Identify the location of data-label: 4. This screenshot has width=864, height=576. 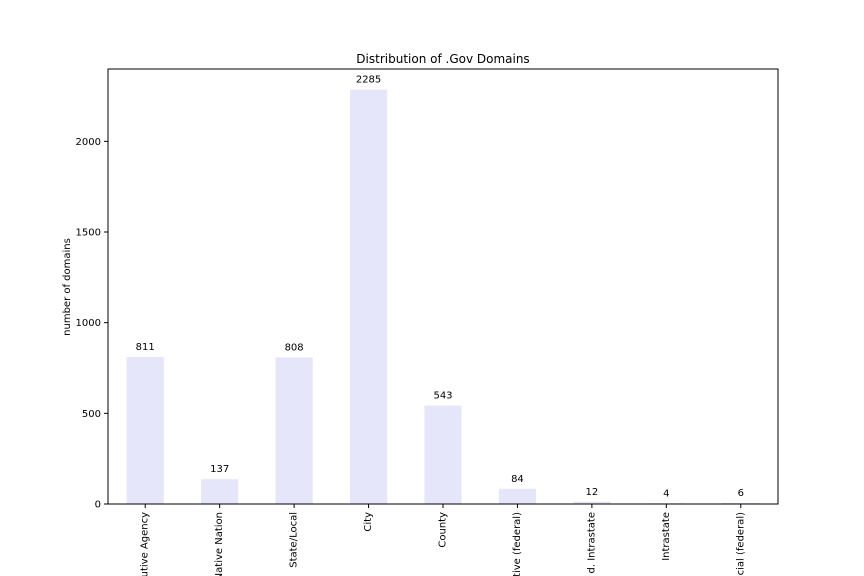
(666, 493).